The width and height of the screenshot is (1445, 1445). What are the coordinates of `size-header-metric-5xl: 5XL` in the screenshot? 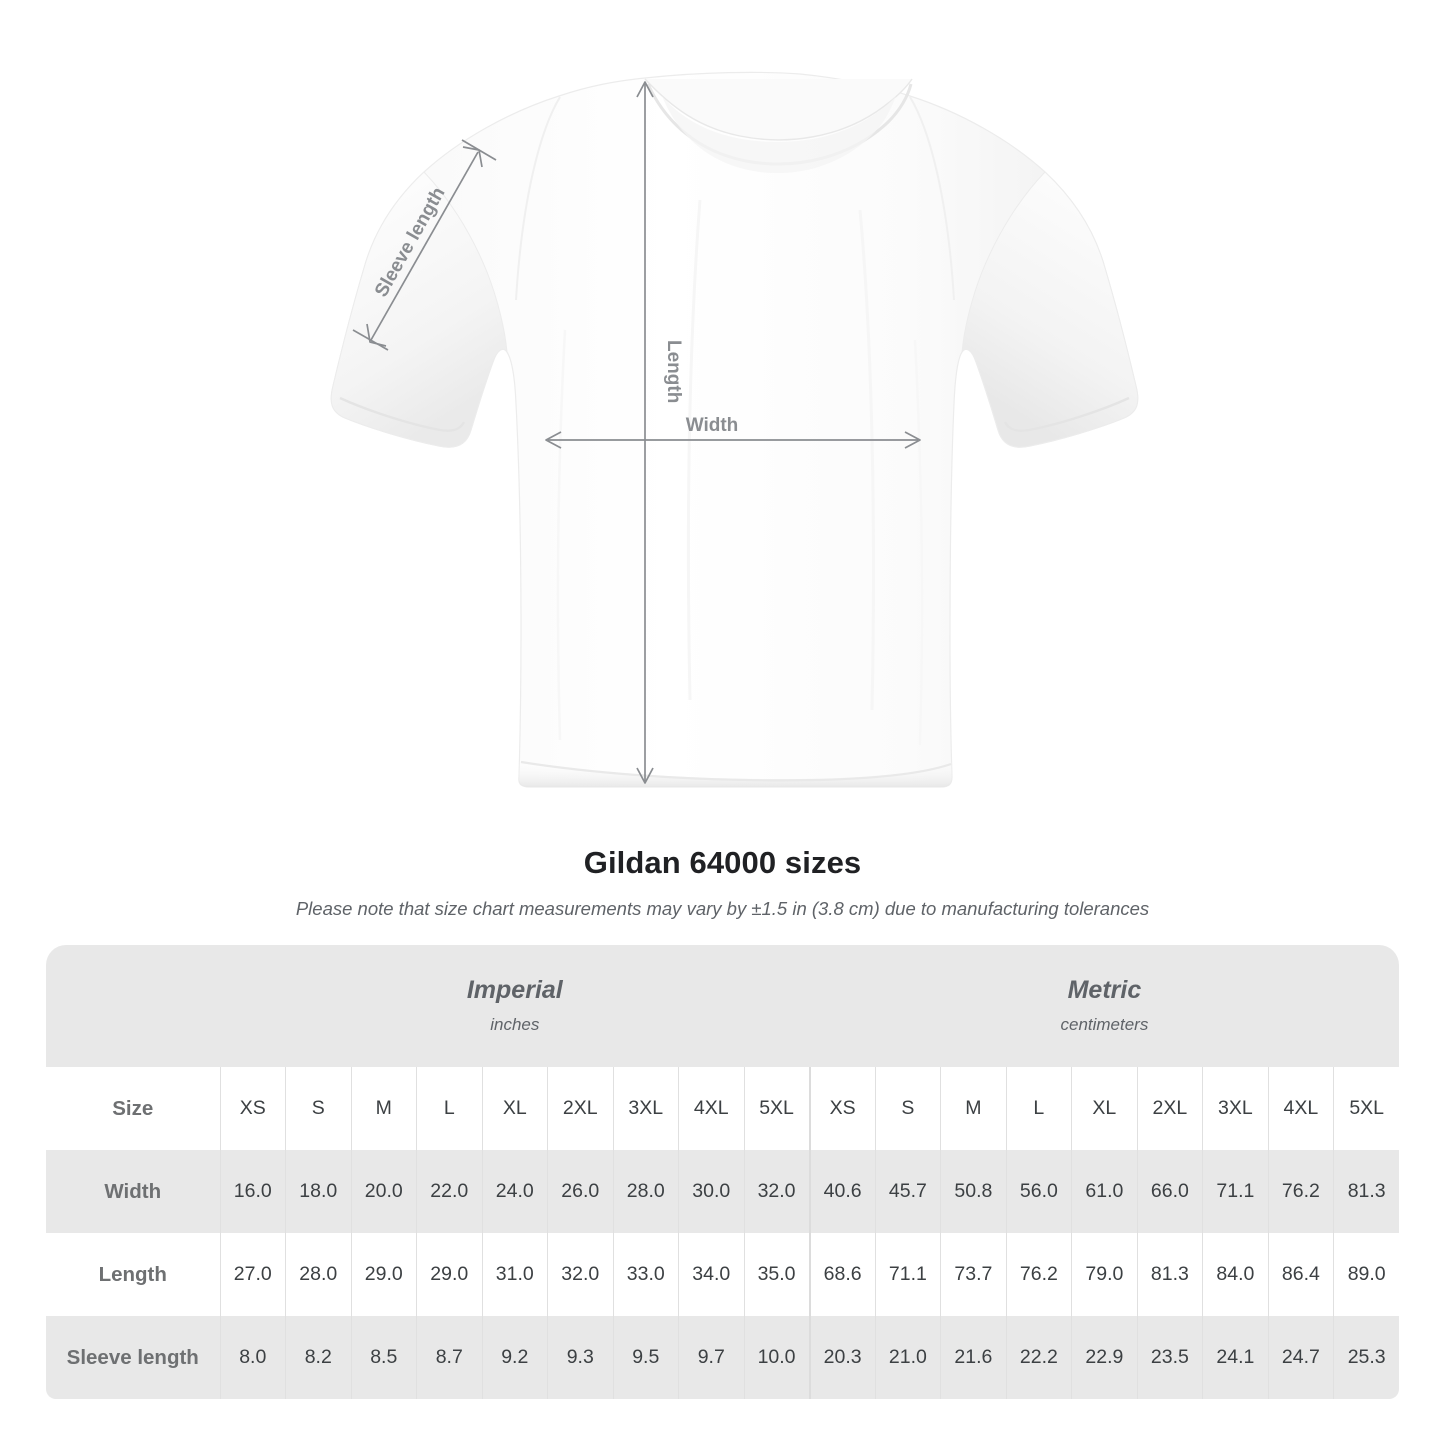 It's located at (1366, 1108).